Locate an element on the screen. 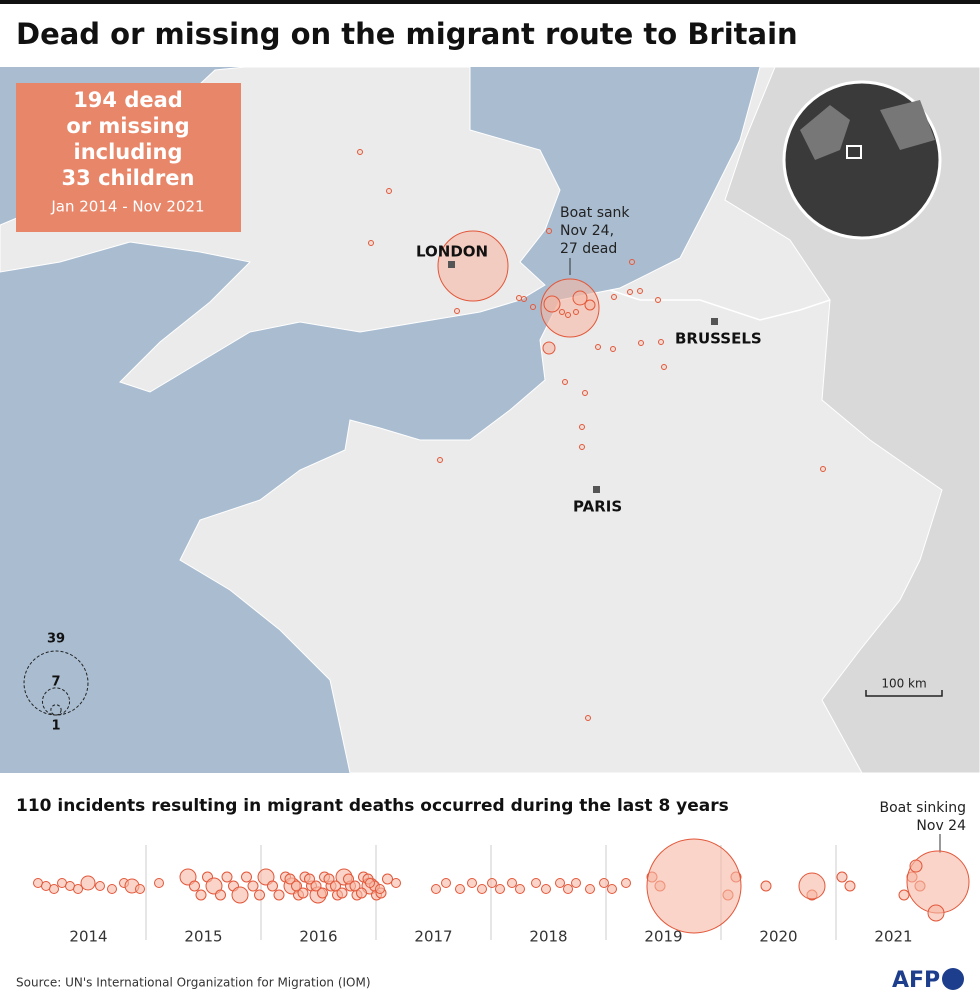  year-label: 2017 is located at coordinates (433, 937).